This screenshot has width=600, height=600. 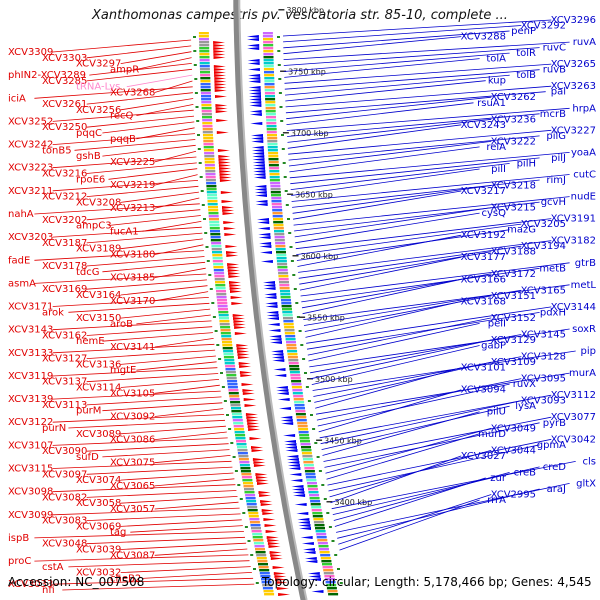 I want to click on gene-label-right: mazG, so click(x=521, y=230).